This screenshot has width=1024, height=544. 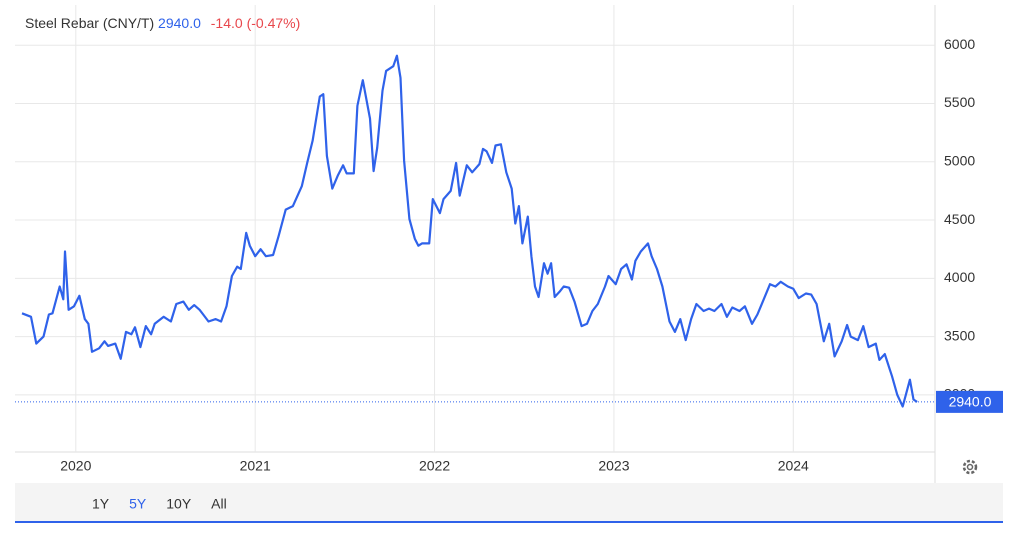 I want to click on y-tick-label: 5500, so click(x=959, y=102).